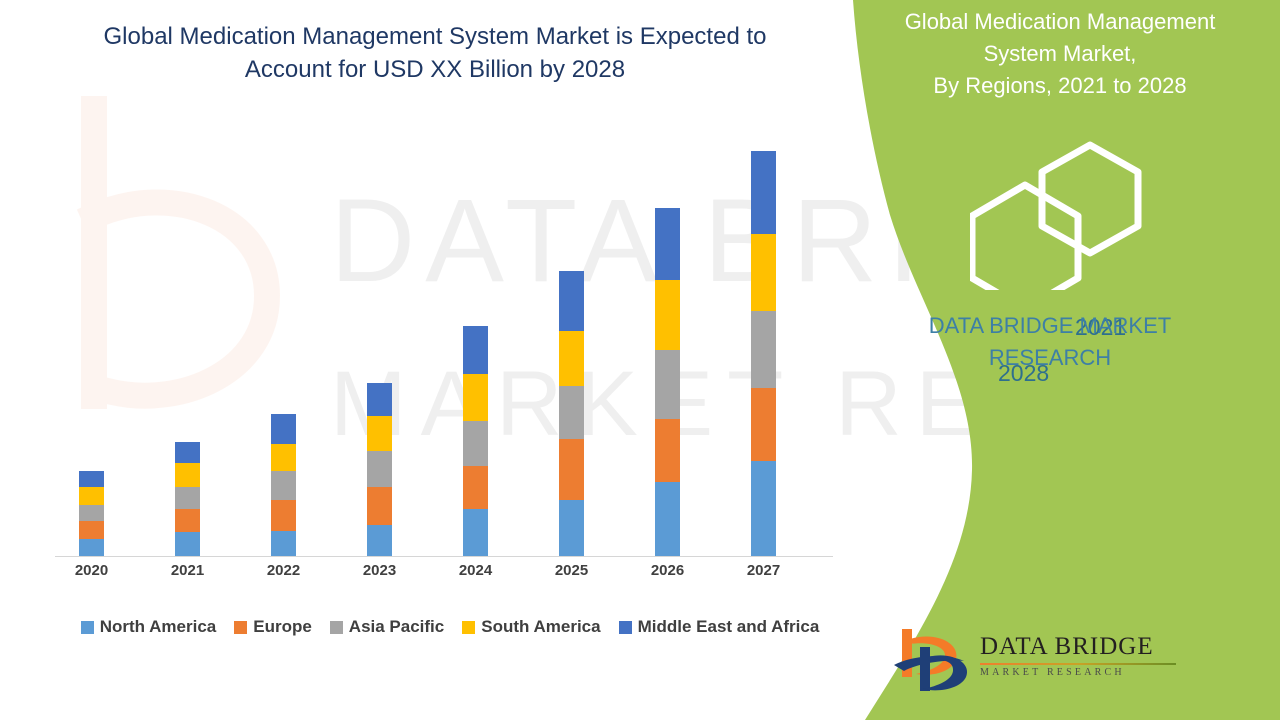 The height and width of the screenshot is (720, 1280). What do you see at coordinates (1060, 85) in the screenshot?
I see `brand-title-line3: By Regions, 2021 to 2028` at bounding box center [1060, 85].